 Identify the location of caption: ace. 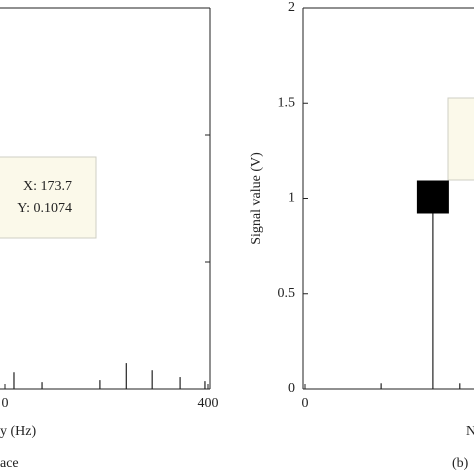
(9, 463).